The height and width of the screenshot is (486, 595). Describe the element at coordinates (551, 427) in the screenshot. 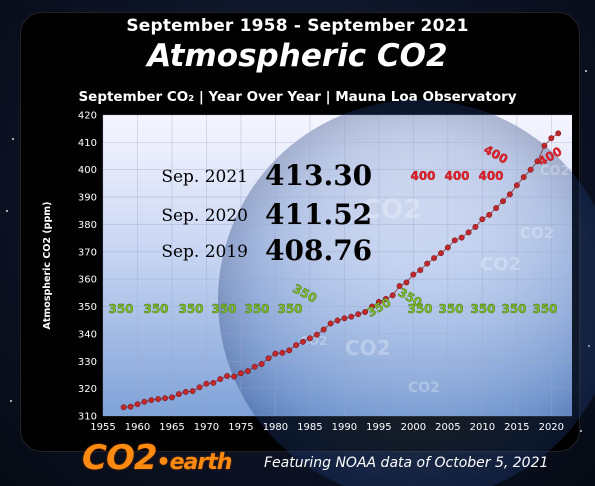

I see `x-tick-label: 2020` at that location.